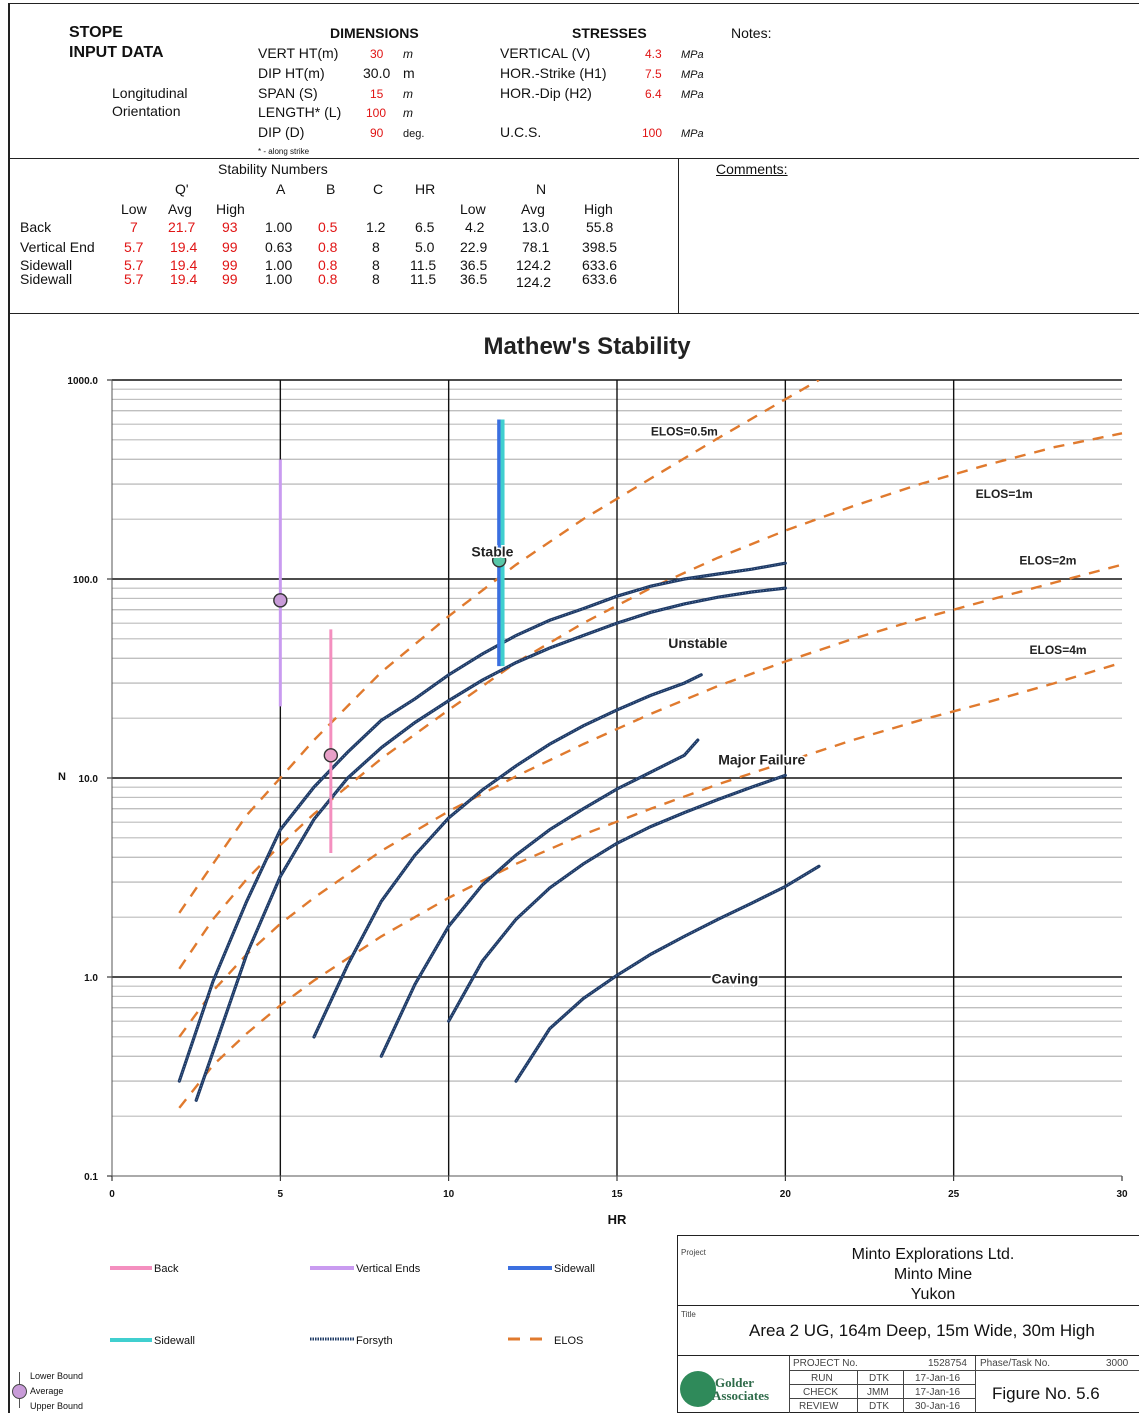 Image resolution: width=1139 pixels, height=1416 pixels. What do you see at coordinates (653, 54) in the screenshot?
I see `stress-value: 4.3` at bounding box center [653, 54].